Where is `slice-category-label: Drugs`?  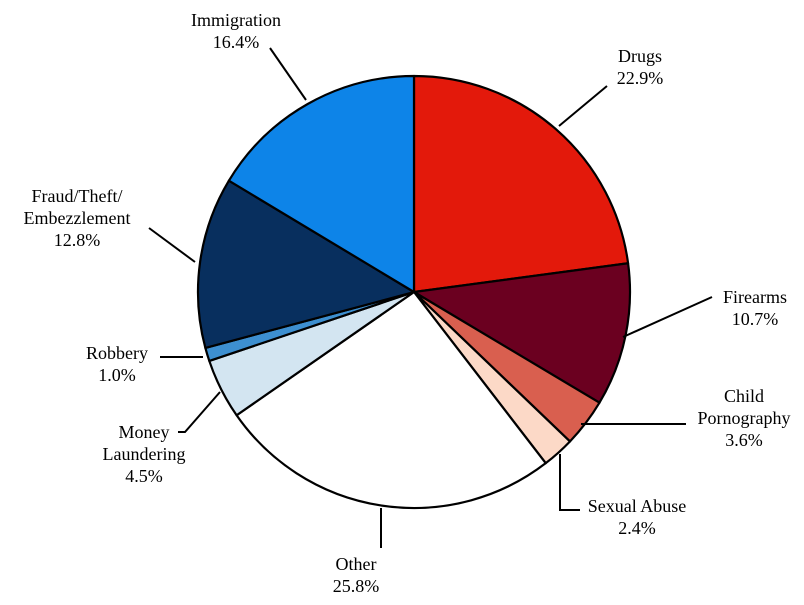 slice-category-label: Drugs is located at coordinates (640, 56).